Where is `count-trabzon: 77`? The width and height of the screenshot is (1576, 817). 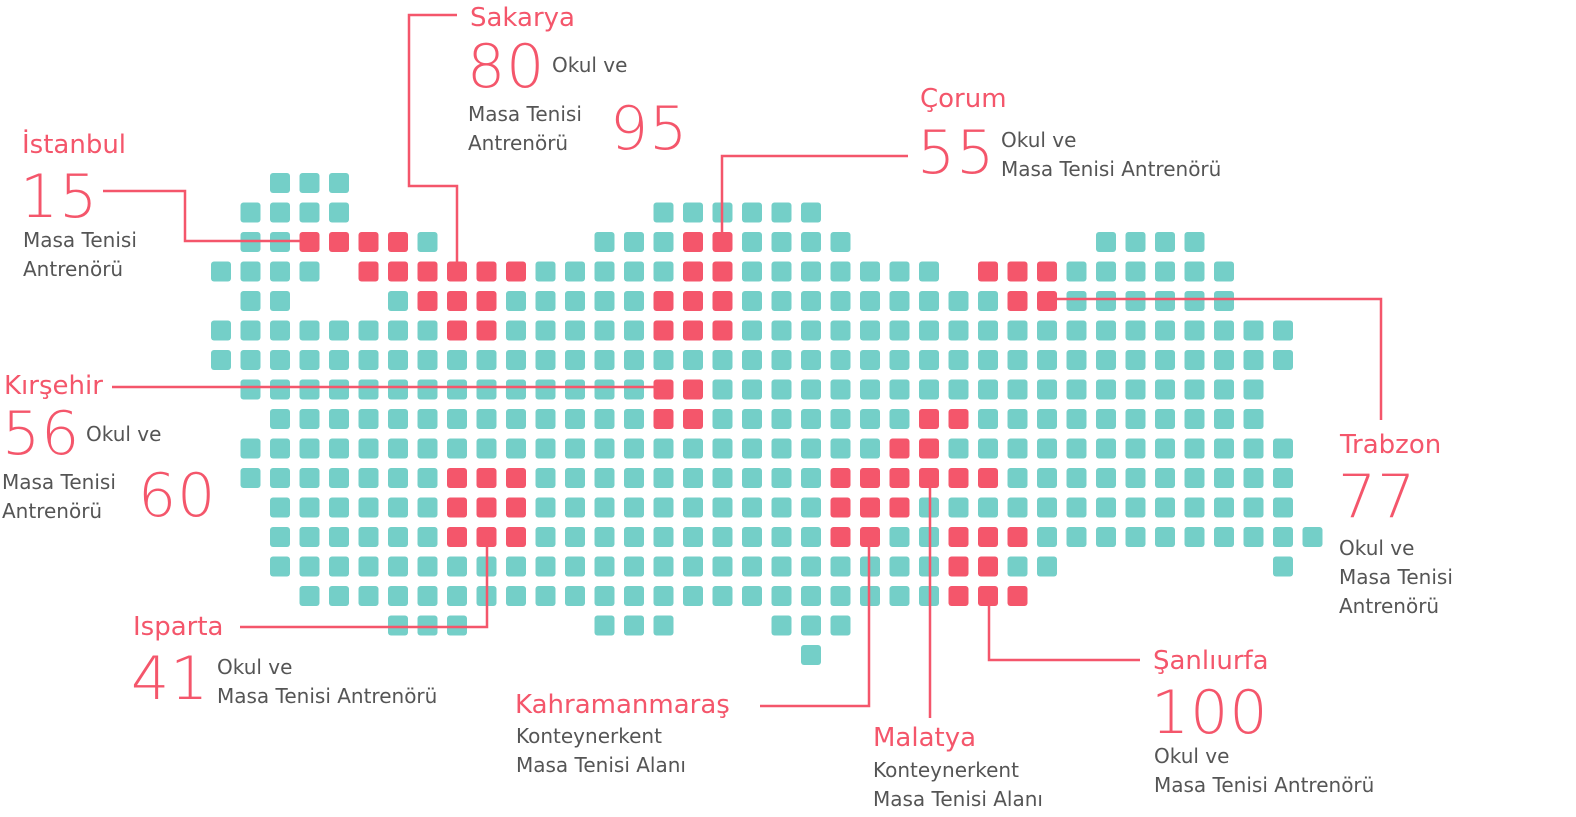 count-trabzon: 77 is located at coordinates (1377, 497).